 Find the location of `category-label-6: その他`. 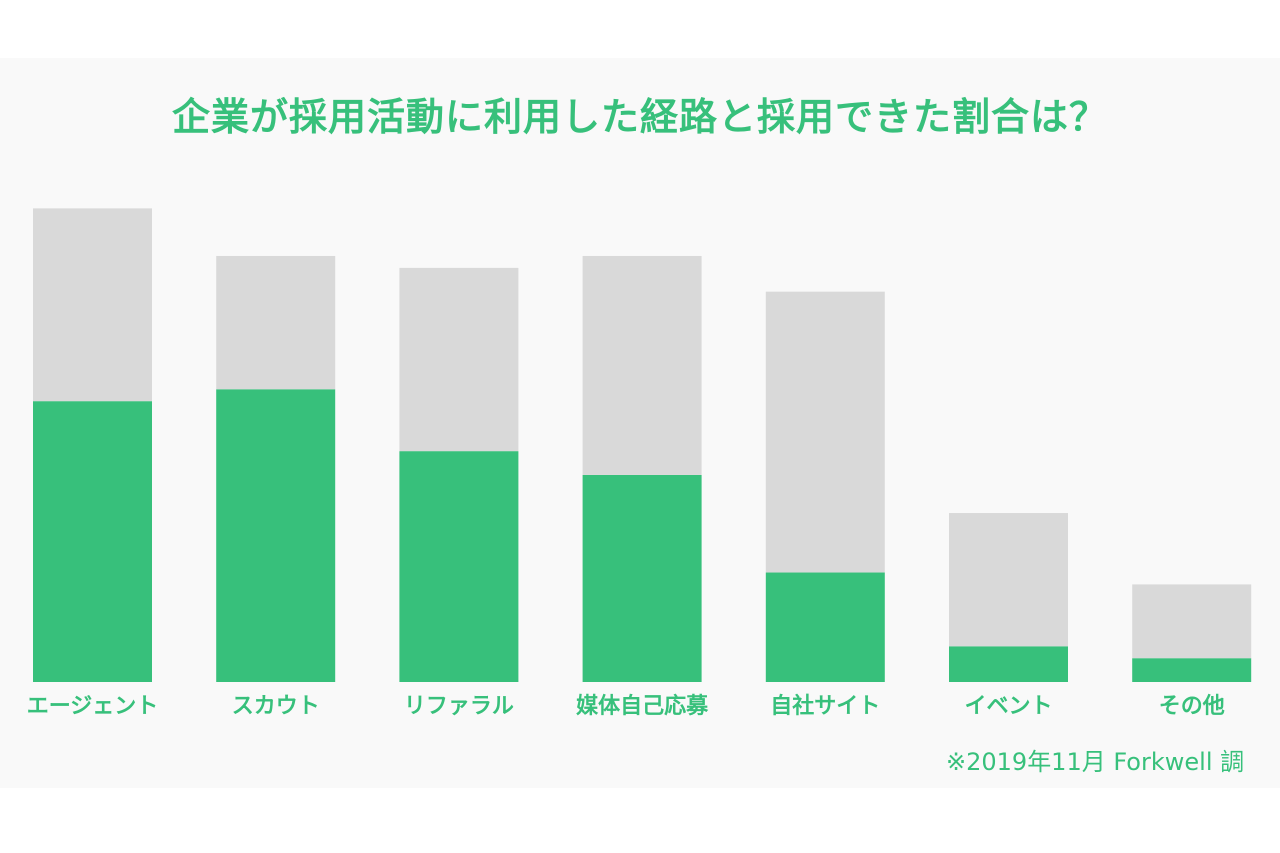

category-label-6: その他 is located at coordinates (1192, 706).